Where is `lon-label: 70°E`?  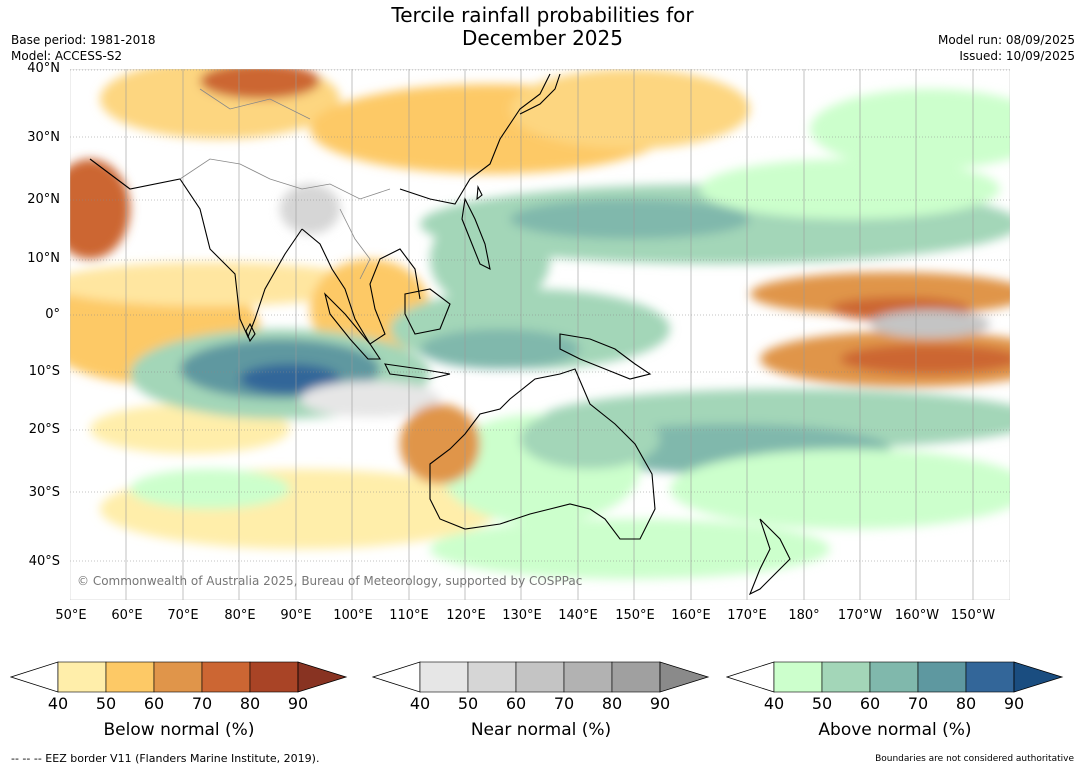 lon-label: 70°E is located at coordinates (183, 615).